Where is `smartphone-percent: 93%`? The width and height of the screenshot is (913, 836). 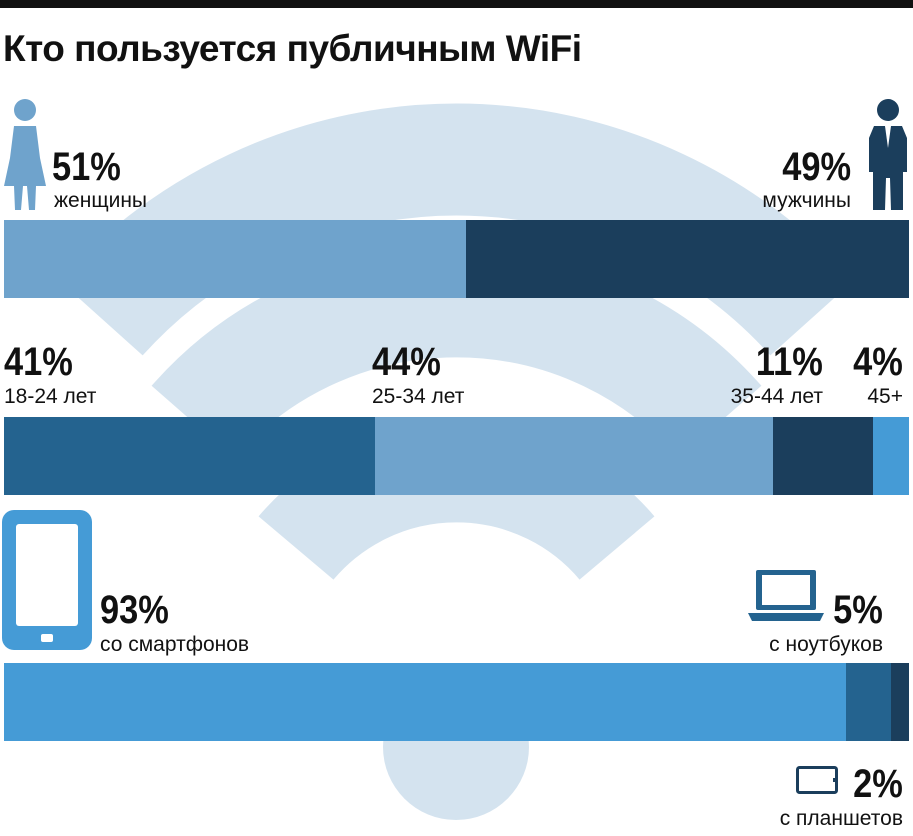 smartphone-percent: 93% is located at coordinates (134, 610).